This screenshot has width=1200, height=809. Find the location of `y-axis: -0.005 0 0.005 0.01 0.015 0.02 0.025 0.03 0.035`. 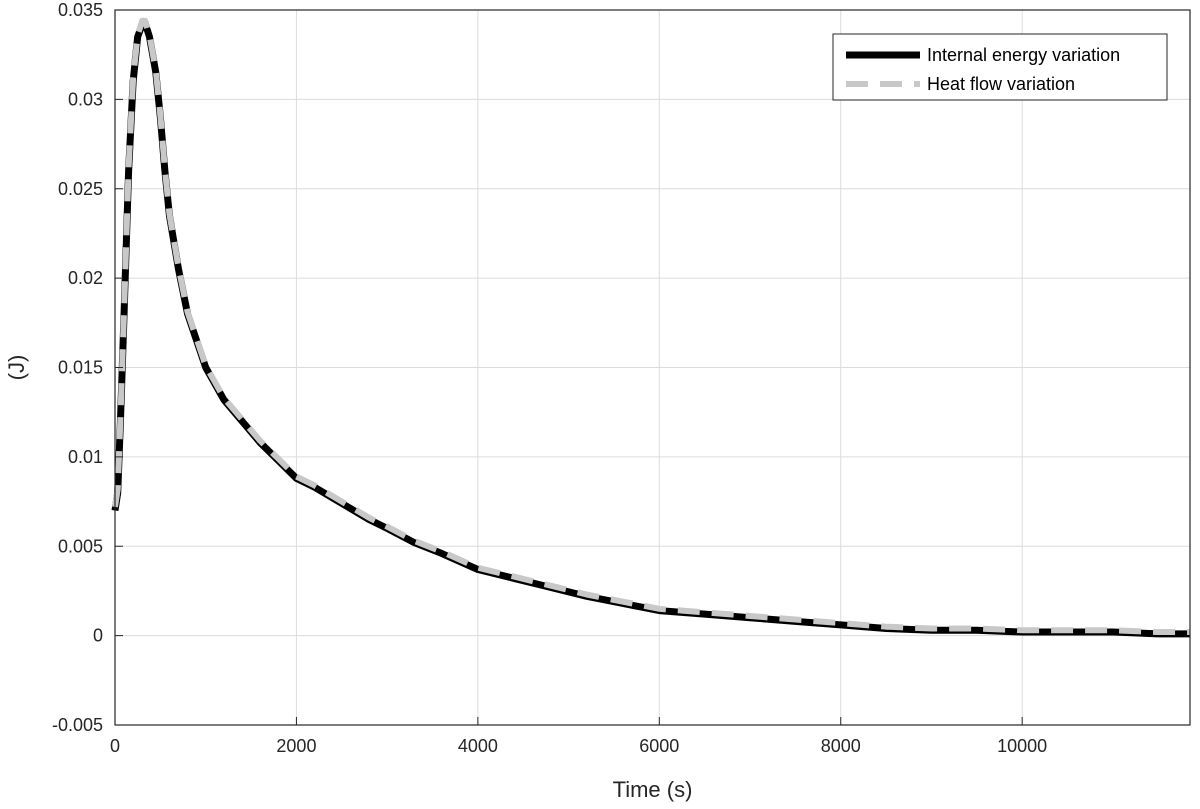

y-axis: -0.005 0 0.005 0.01 0.015 0.02 0.025 0.03 0.035 is located at coordinates (87, 367).